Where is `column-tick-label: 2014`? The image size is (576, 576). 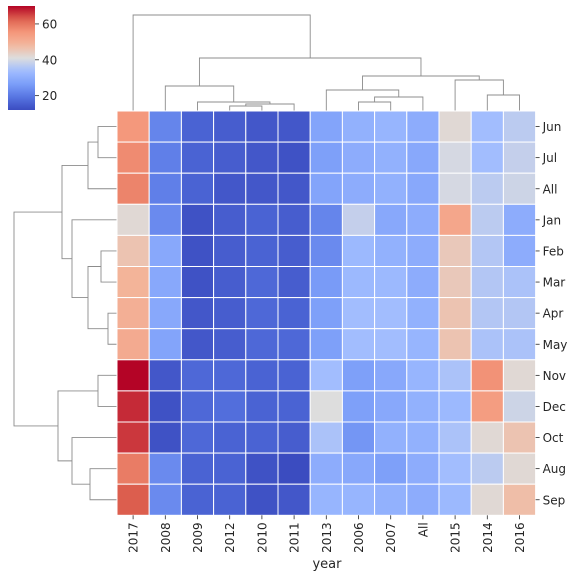
column-tick-label: 2014 is located at coordinates (488, 537).